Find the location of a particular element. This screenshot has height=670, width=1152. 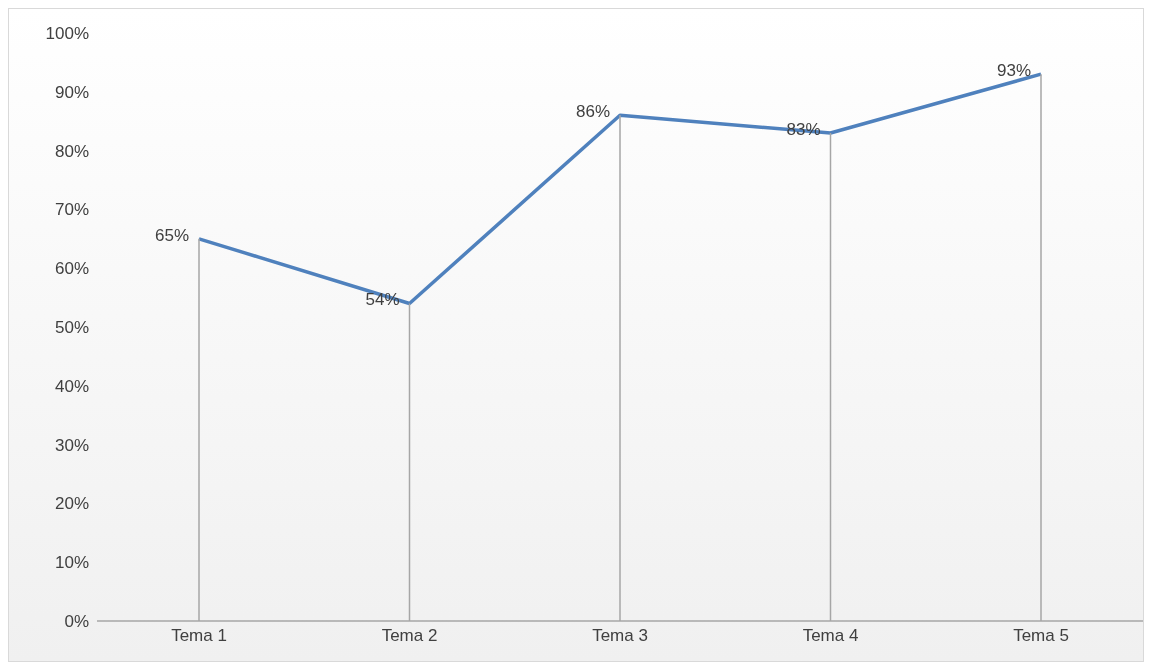

y-tick-label: 100% is located at coordinates (67, 34).